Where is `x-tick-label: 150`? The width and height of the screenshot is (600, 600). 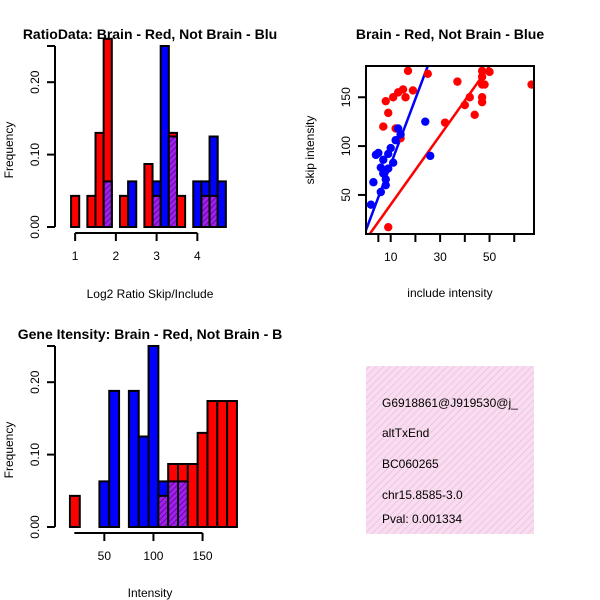 x-tick-label: 150 is located at coordinates (203, 556).